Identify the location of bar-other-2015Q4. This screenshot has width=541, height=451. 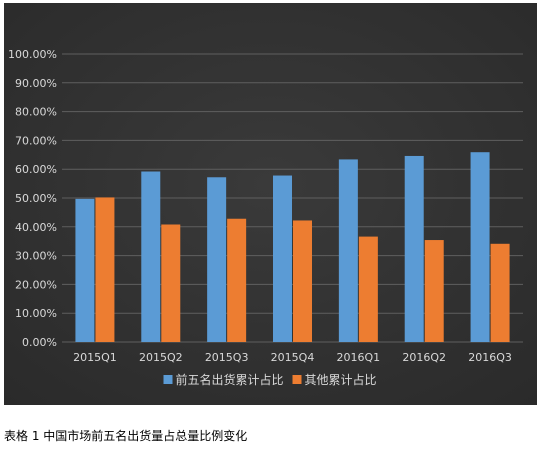
(302, 281).